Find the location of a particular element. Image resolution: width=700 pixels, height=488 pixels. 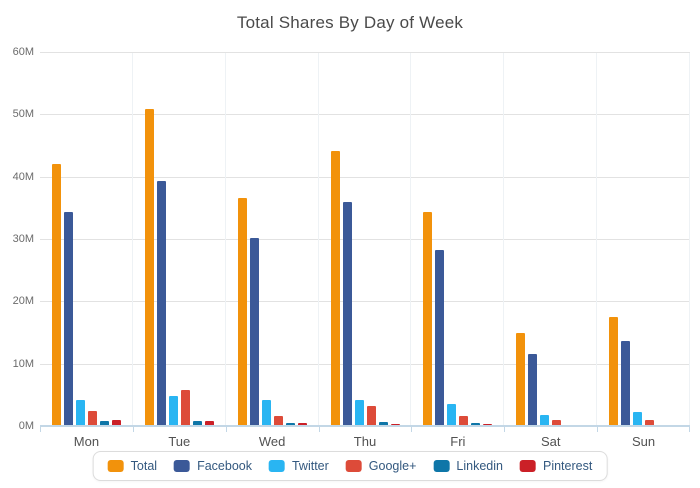

legend-item-linkedin: Linkedin is located at coordinates (468, 466).